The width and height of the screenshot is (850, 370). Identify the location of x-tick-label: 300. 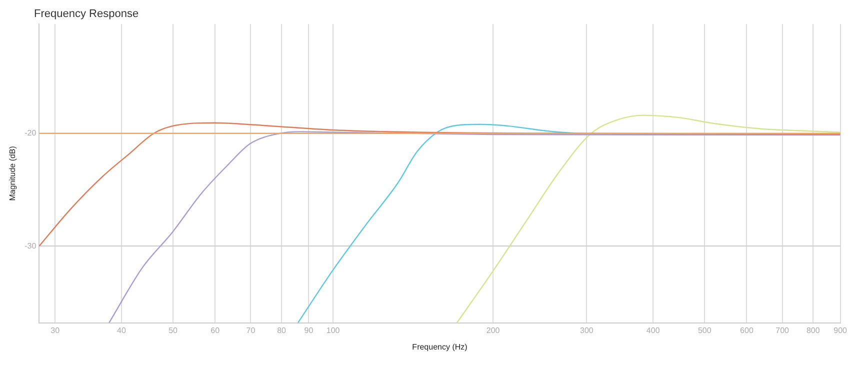
(587, 330).